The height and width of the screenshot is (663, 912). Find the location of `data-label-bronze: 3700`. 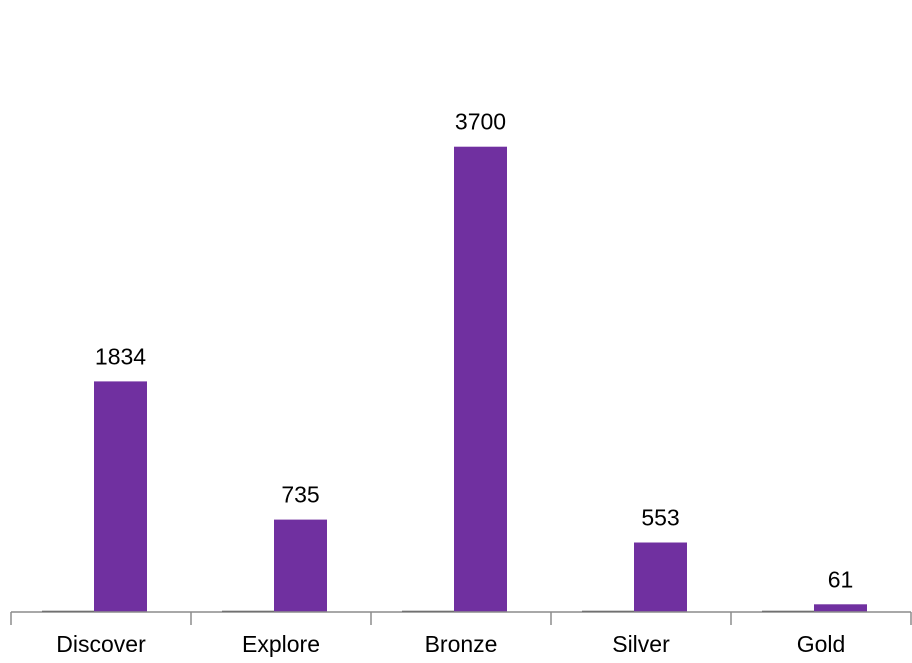

data-label-bronze: 3700 is located at coordinates (480, 122).